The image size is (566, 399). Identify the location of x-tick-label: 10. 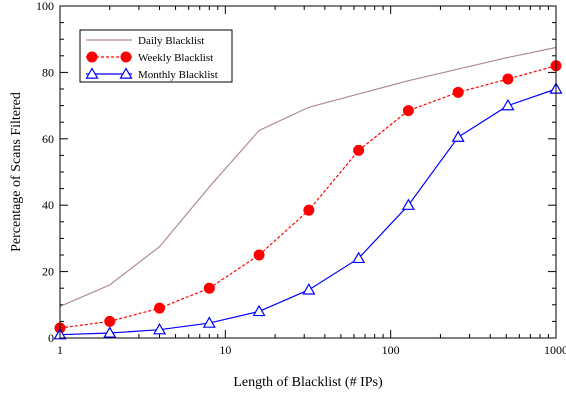
(225, 350).